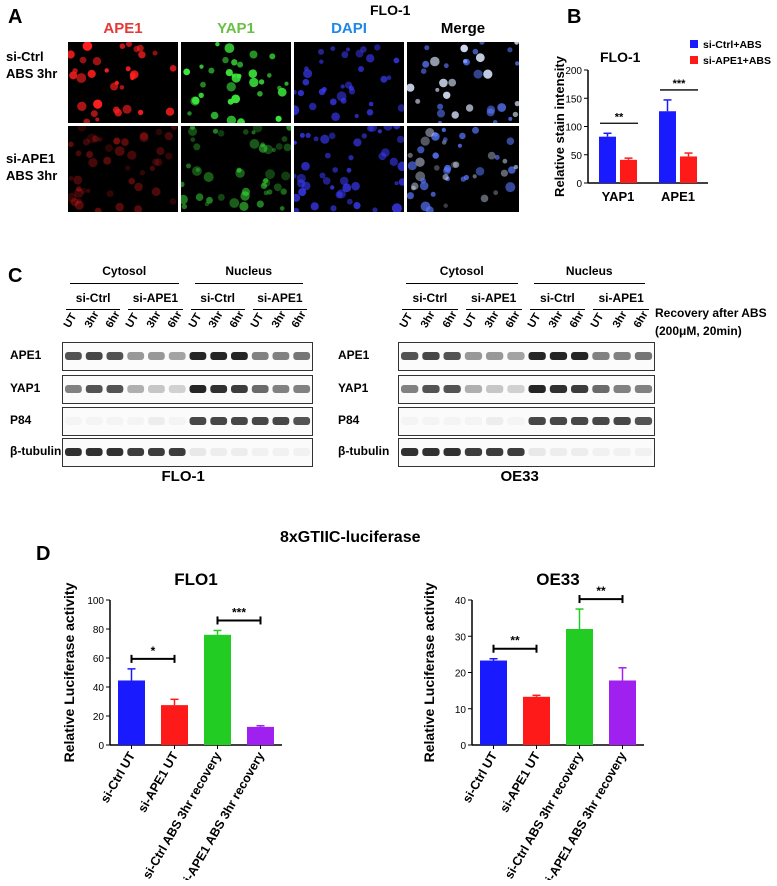  What do you see at coordinates (69, 672) in the screenshot?
I see `y-axis-label: Relative Luciferase activity` at bounding box center [69, 672].